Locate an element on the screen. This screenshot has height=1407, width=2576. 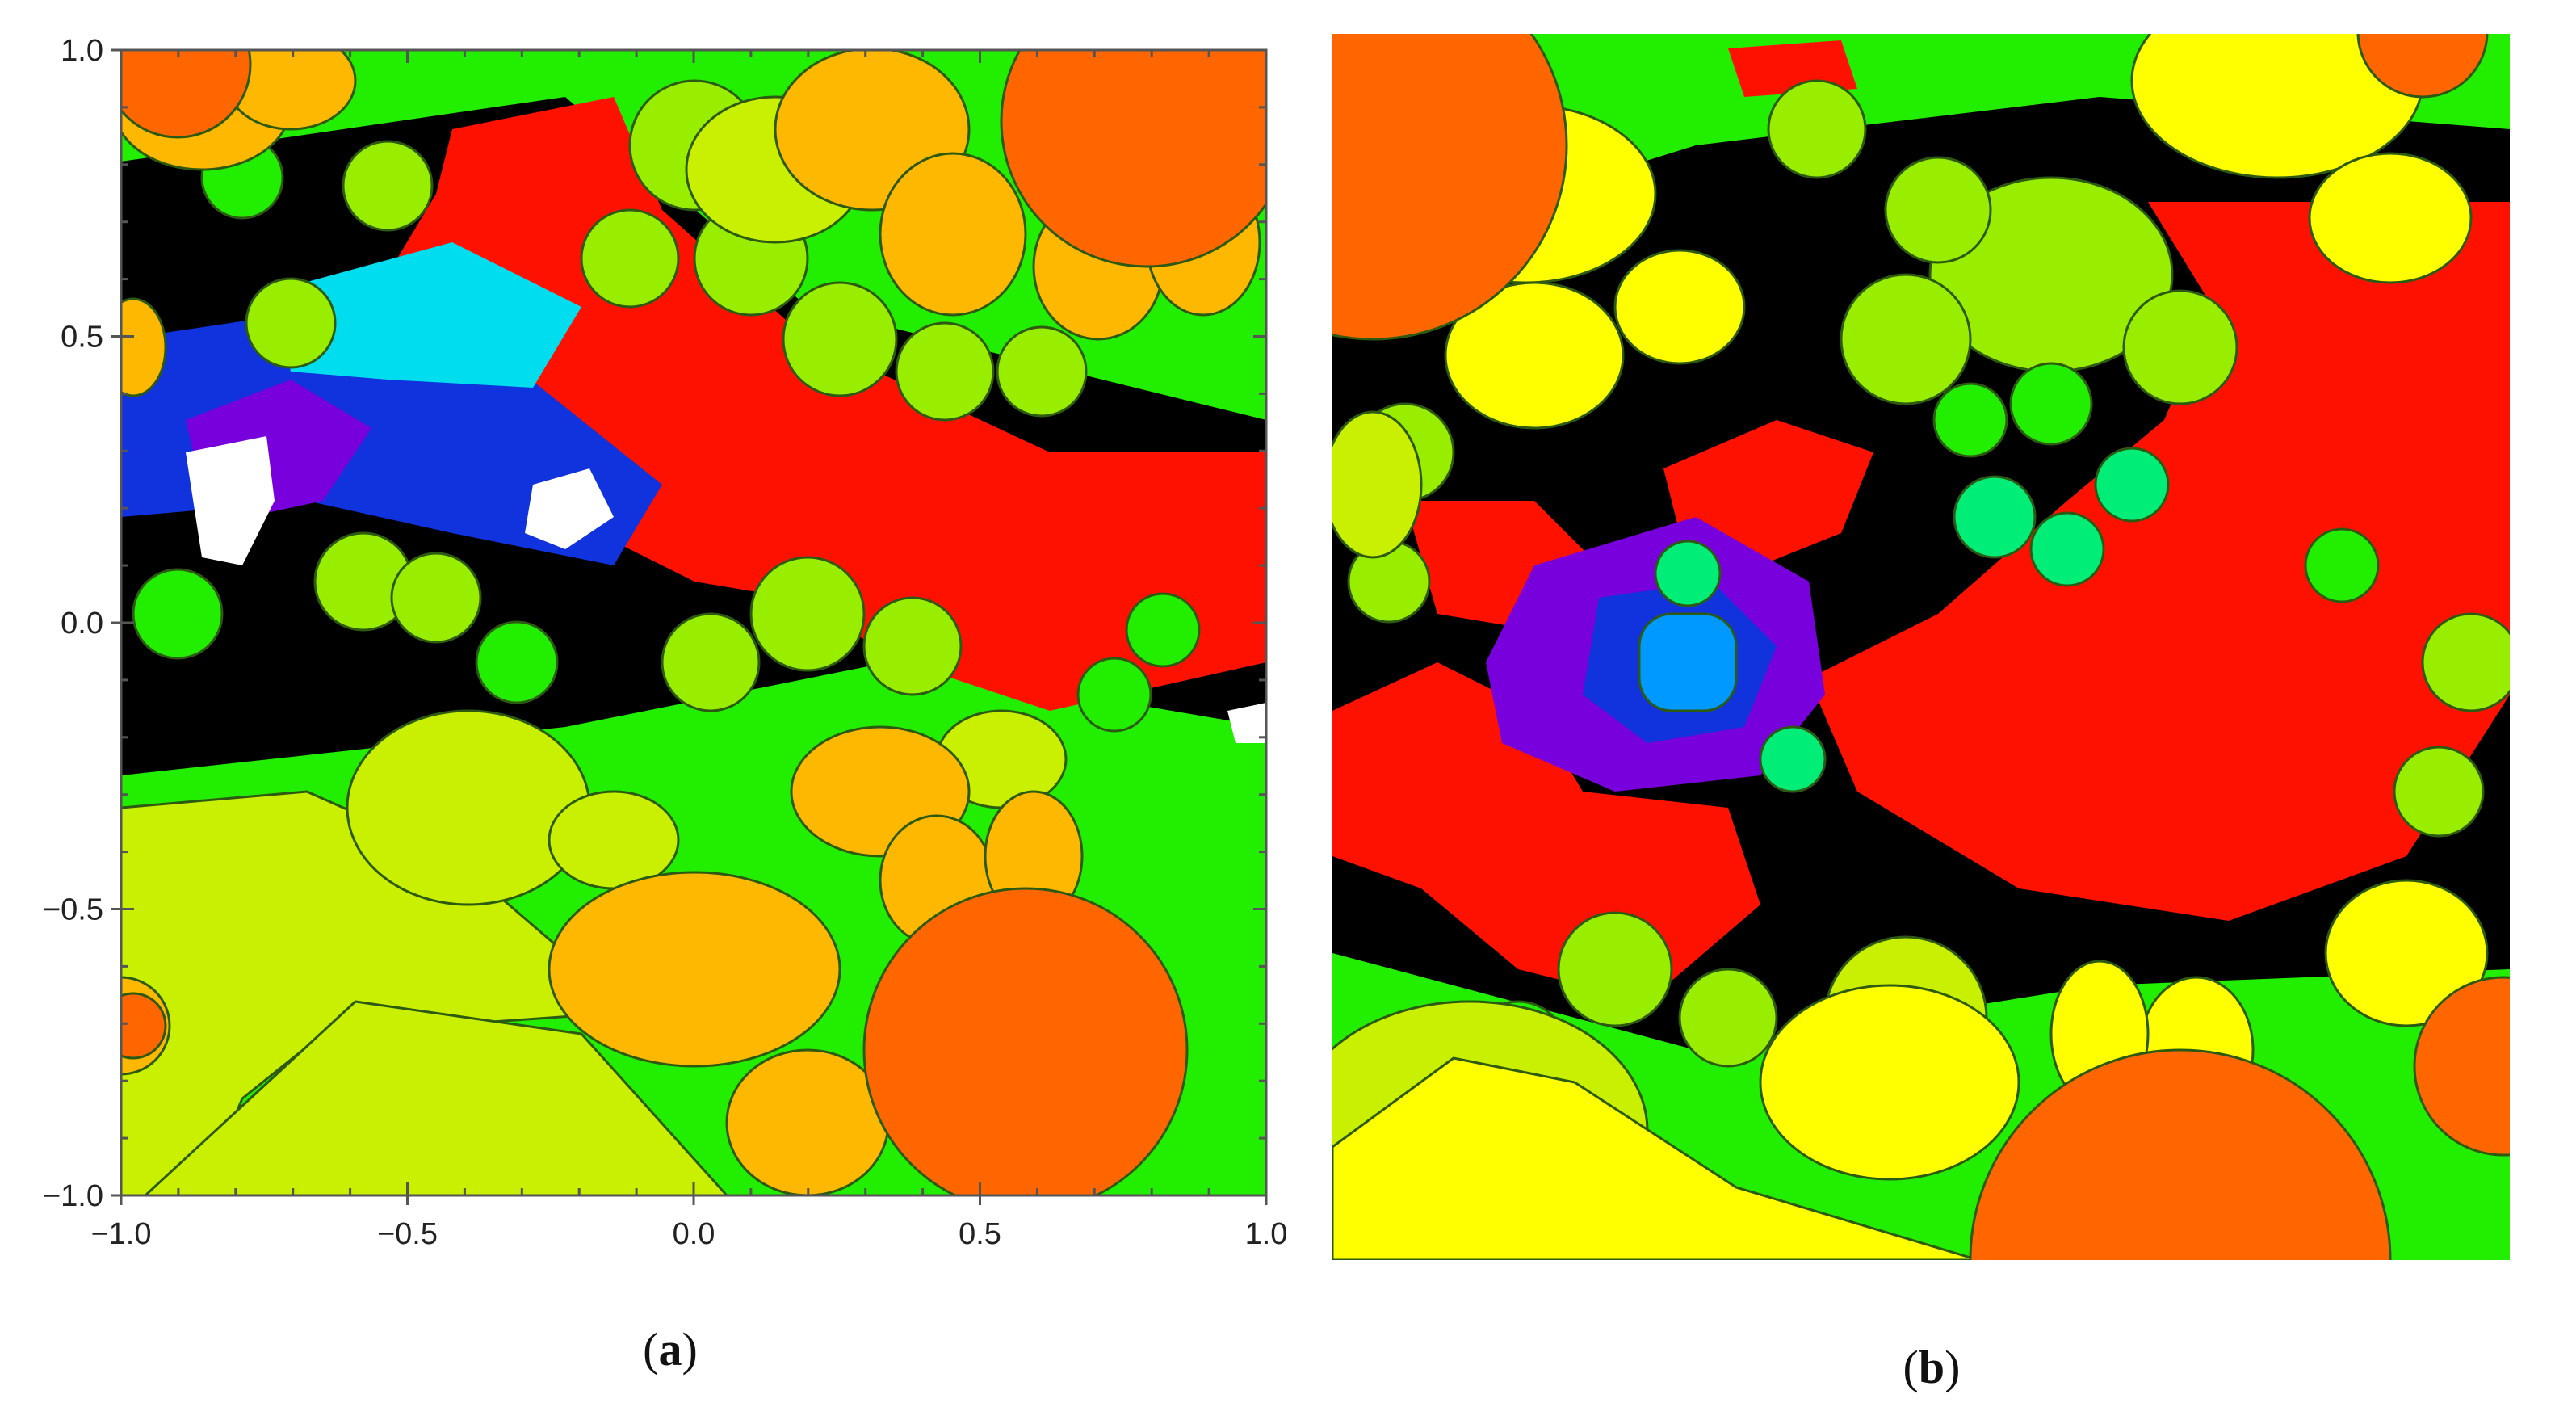
x-tick-label: 1.0 is located at coordinates (1266, 1234).